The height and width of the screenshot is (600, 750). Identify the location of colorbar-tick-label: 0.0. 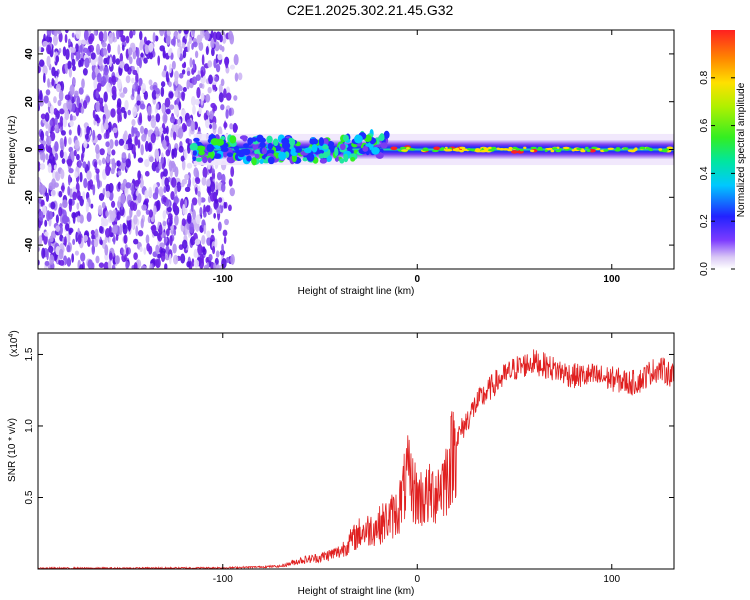
(704, 269).